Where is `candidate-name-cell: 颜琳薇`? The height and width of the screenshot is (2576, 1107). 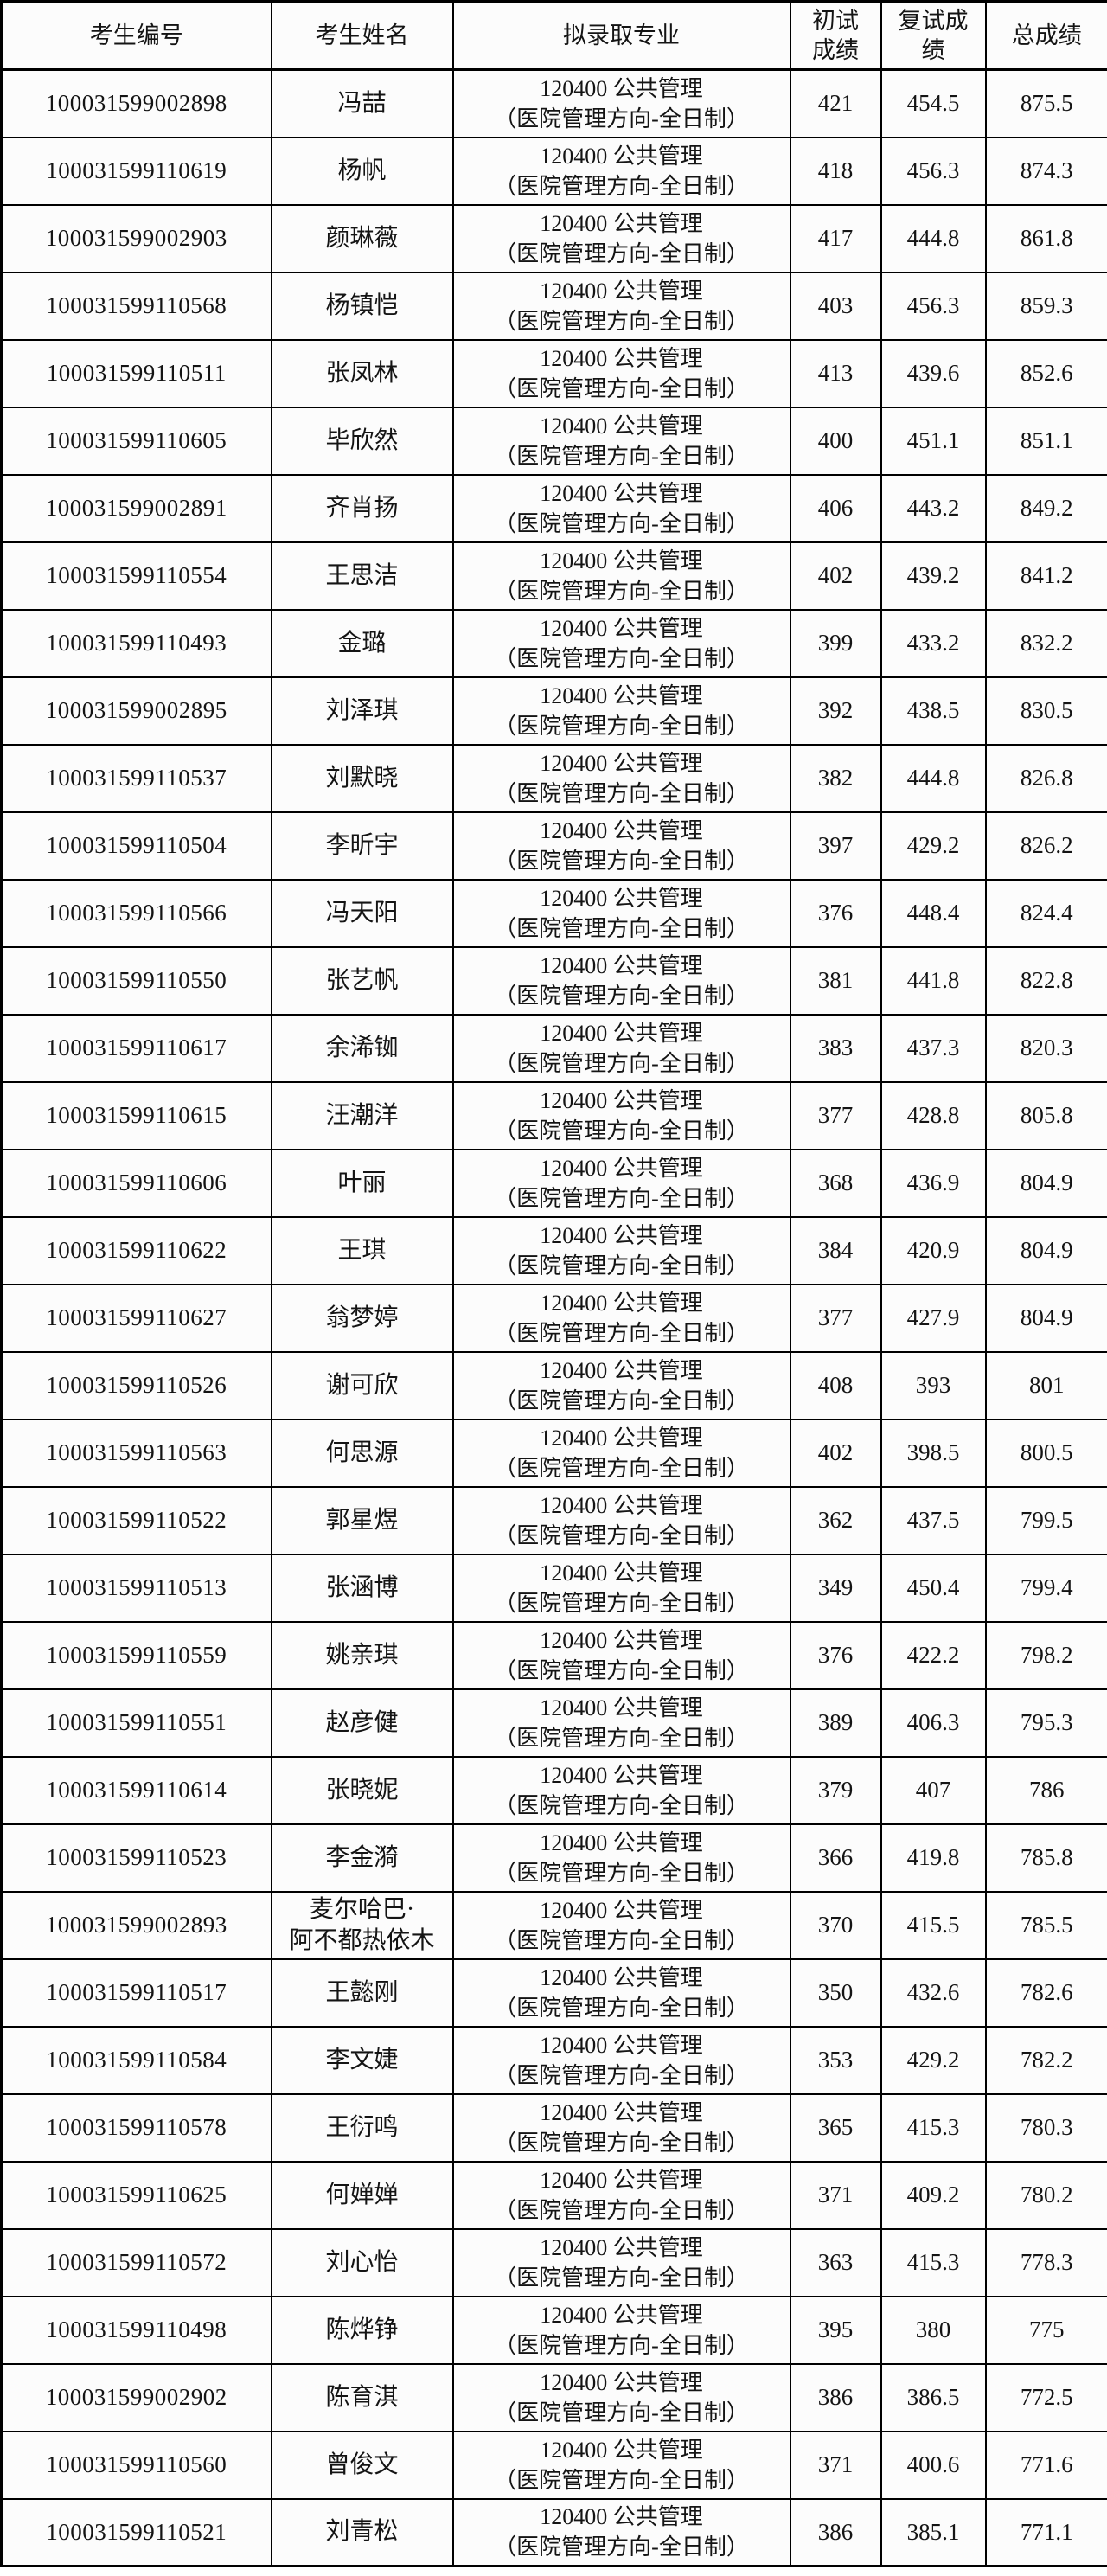
candidate-name-cell: 颜琳薇 is located at coordinates (362, 238).